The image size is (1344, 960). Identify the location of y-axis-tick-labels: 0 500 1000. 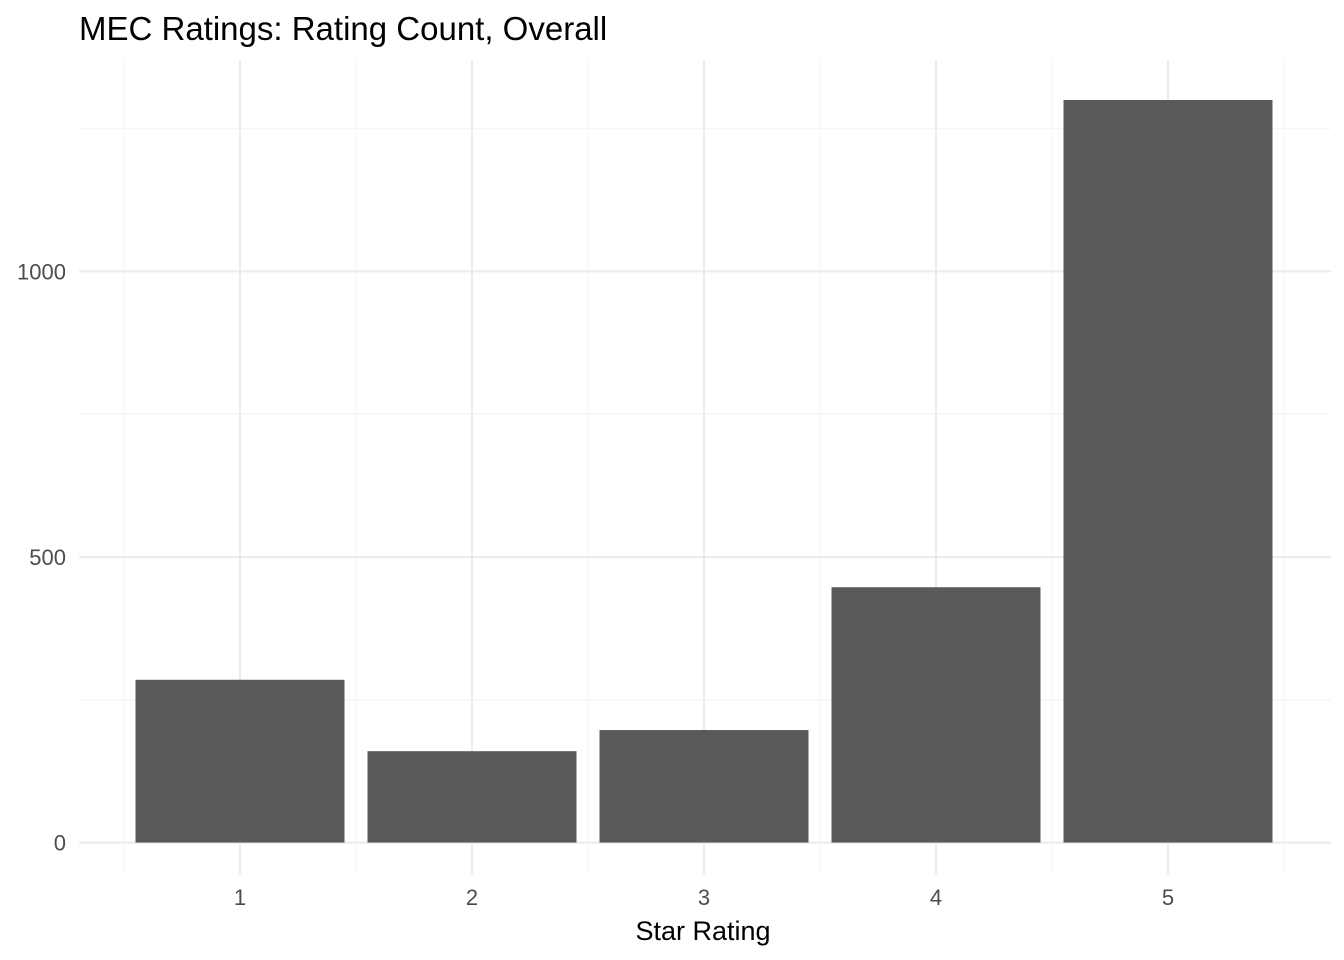
(41, 557).